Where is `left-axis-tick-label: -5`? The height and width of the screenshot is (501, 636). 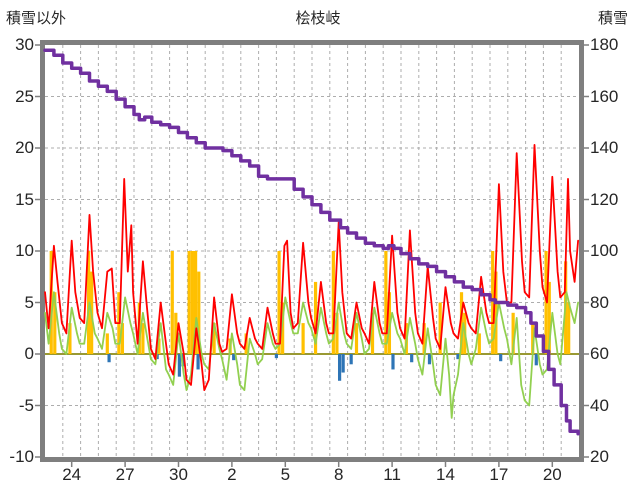 left-axis-tick-label: -5 is located at coordinates (26, 405).